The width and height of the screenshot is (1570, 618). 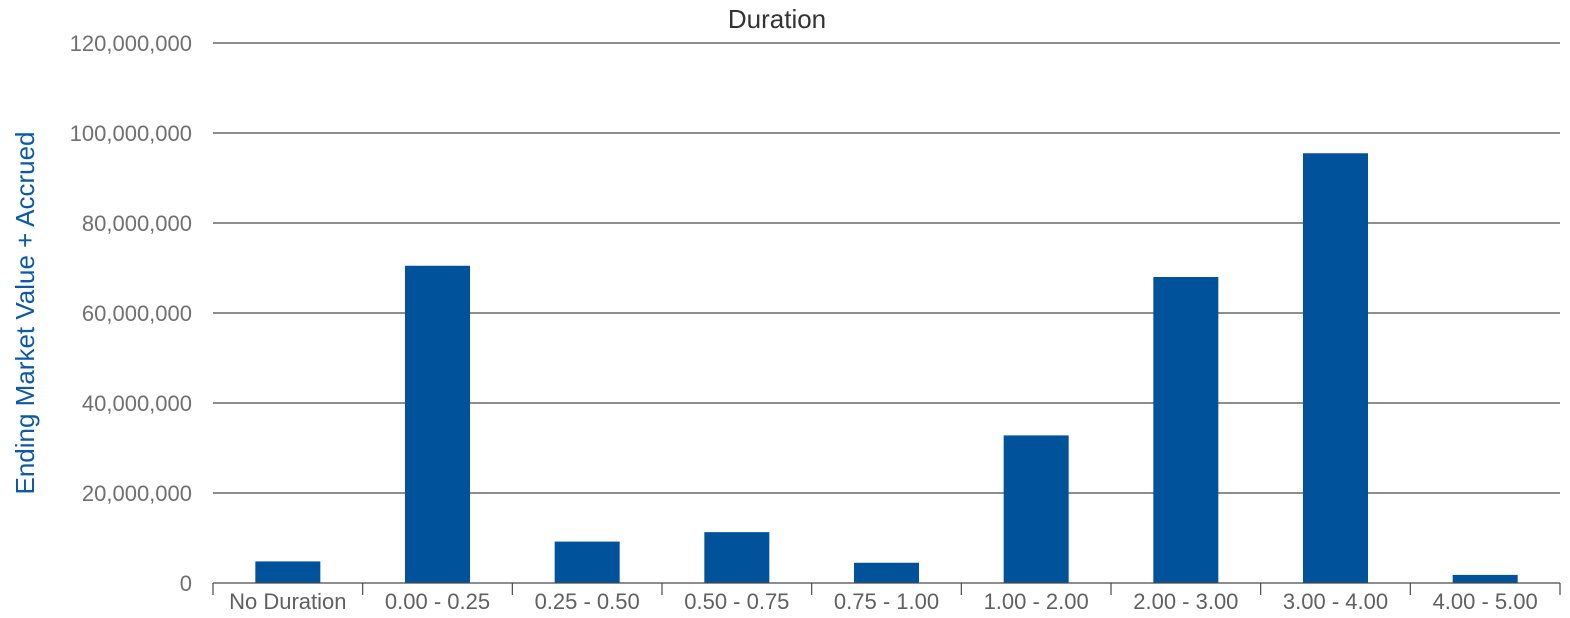 I want to click on y-tick-label-3: 60,000,000, so click(x=137, y=313).